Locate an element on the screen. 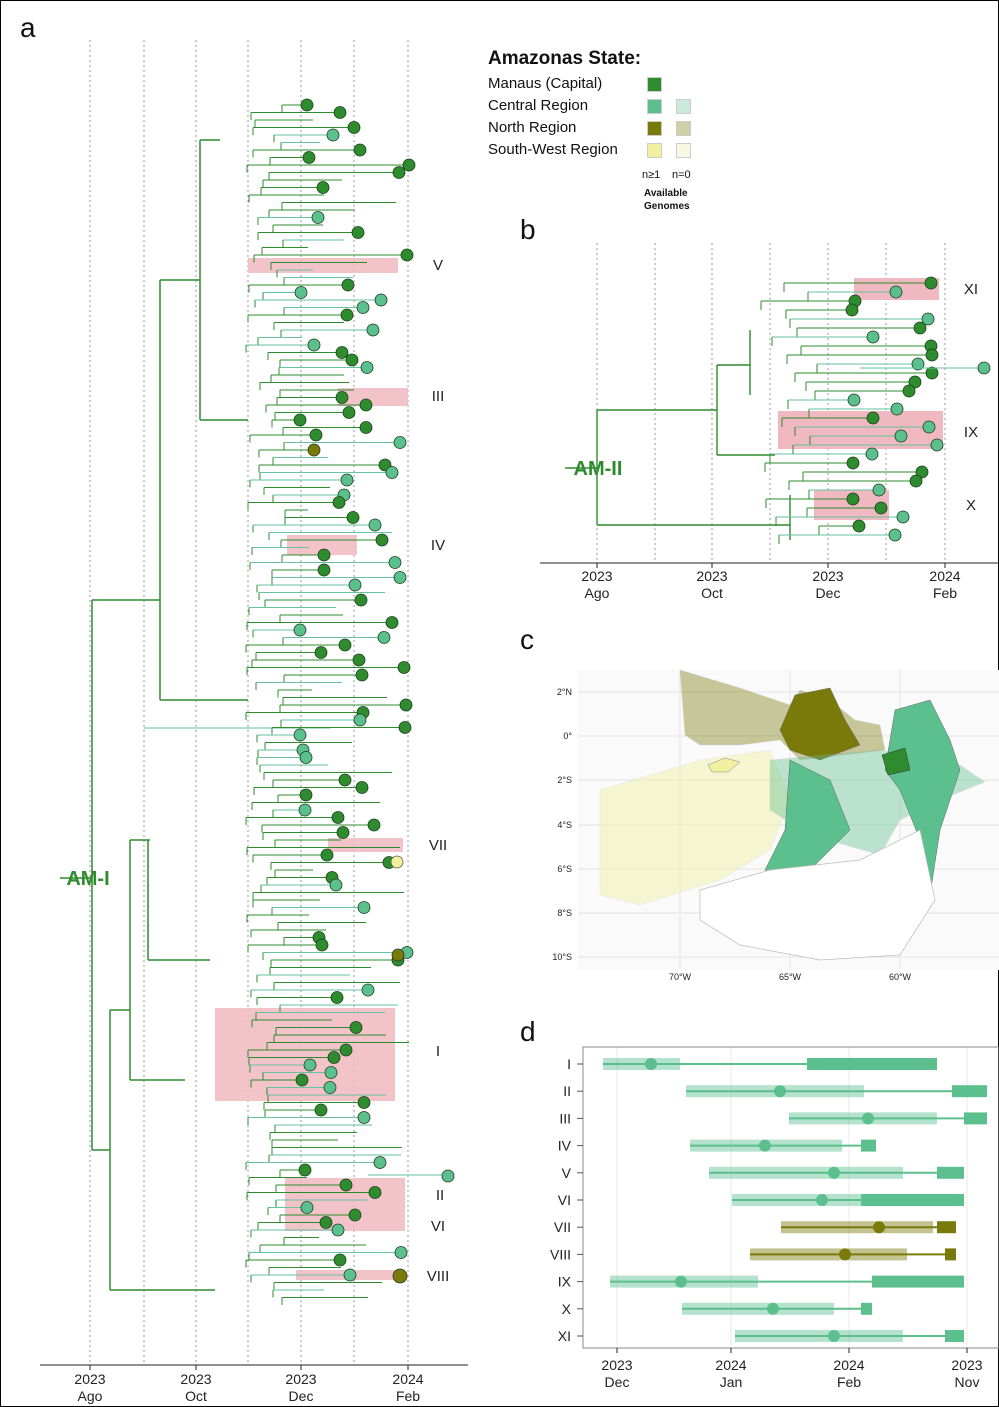  legend-row-manaus: Manaus (Capital) is located at coordinates (603, 85).